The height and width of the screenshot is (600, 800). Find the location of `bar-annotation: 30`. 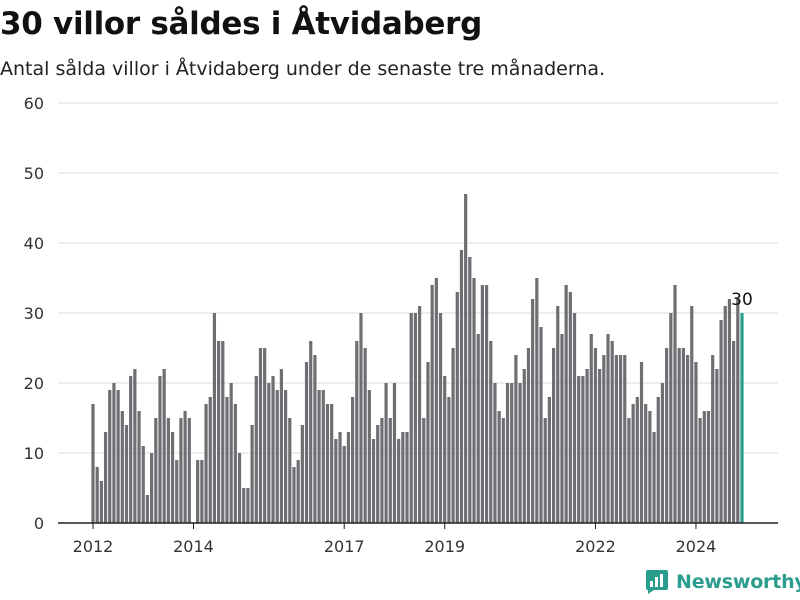

bar-annotation: 30 is located at coordinates (742, 300).